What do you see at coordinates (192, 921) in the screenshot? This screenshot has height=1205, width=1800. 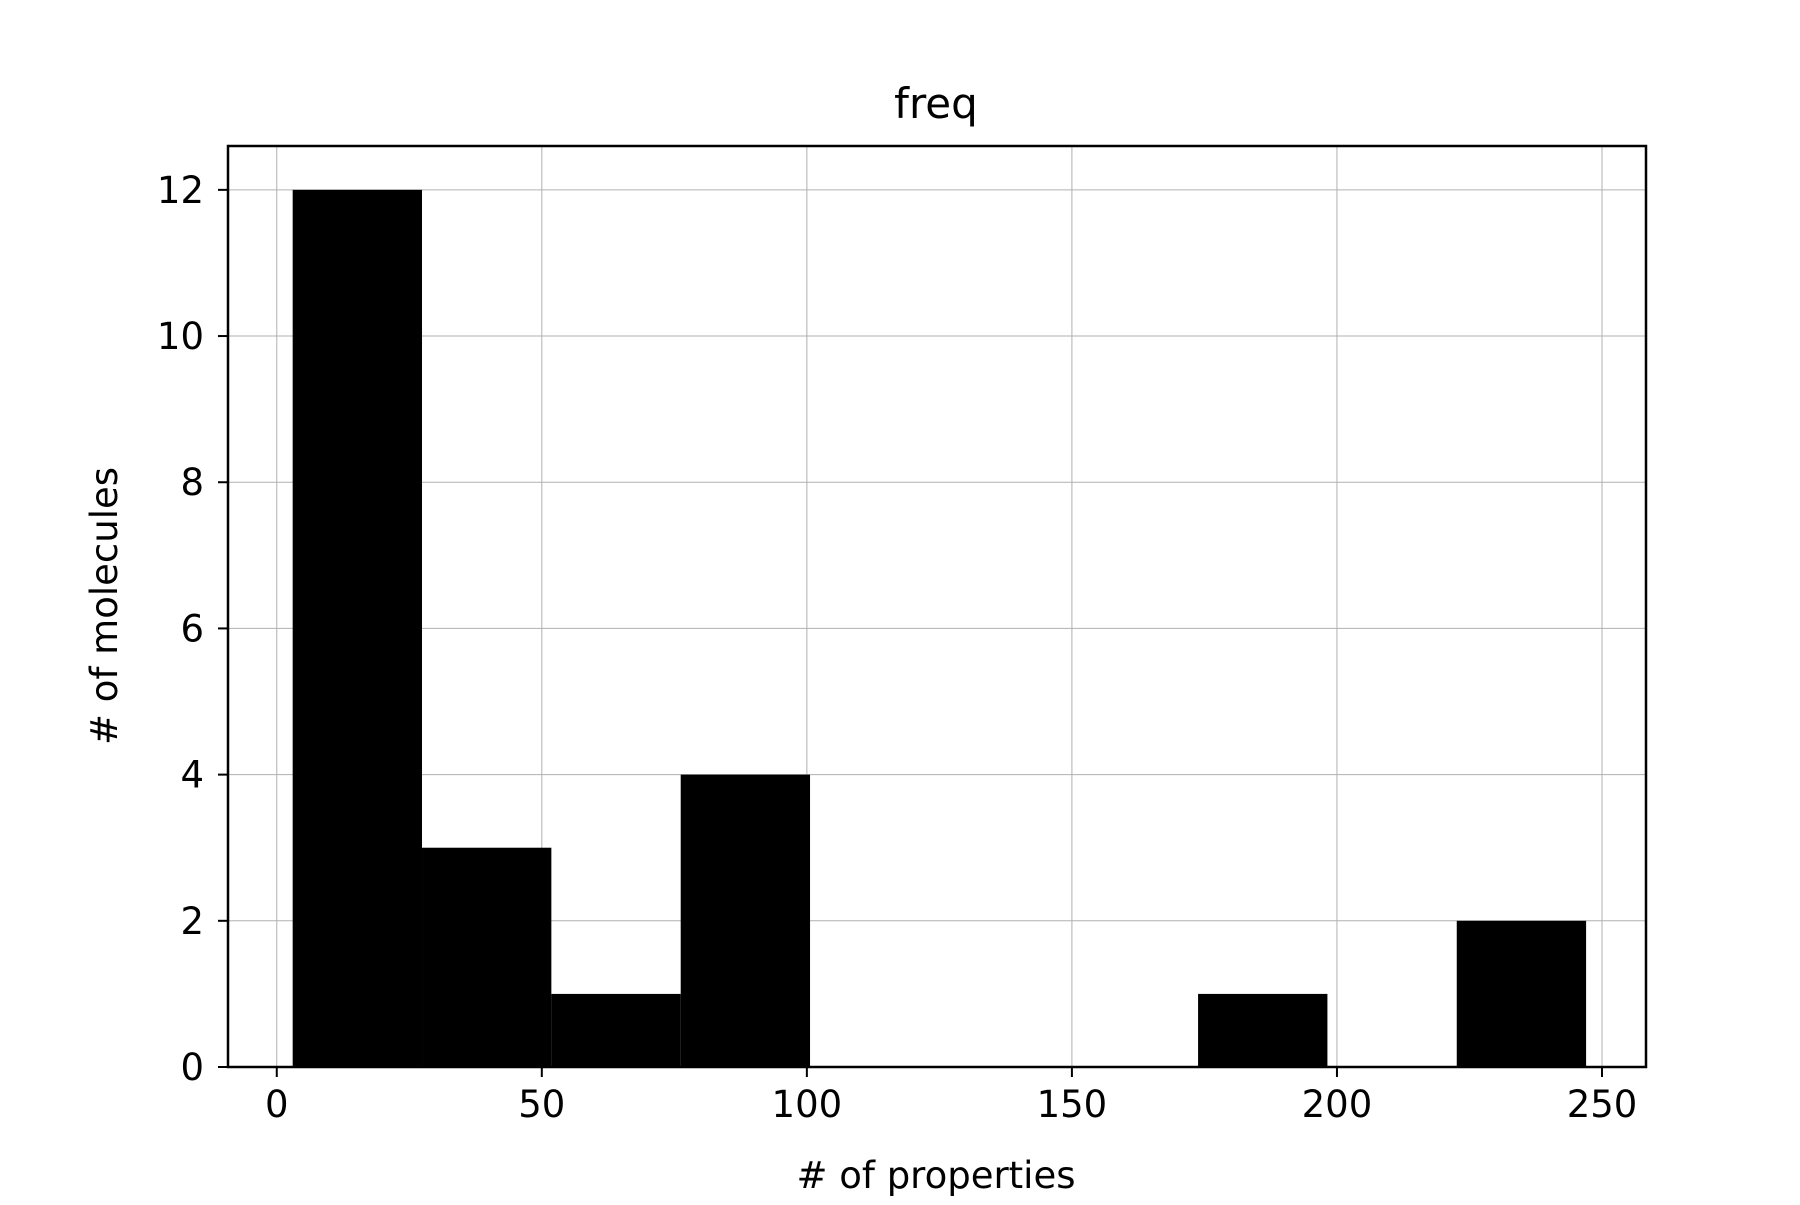 I see `y-tick-label: 2` at bounding box center [192, 921].